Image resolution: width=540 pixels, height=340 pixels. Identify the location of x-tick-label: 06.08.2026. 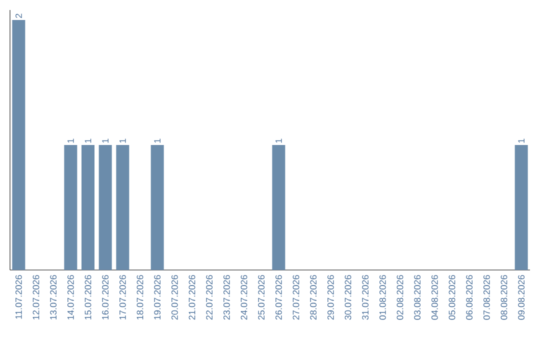
(469, 297).